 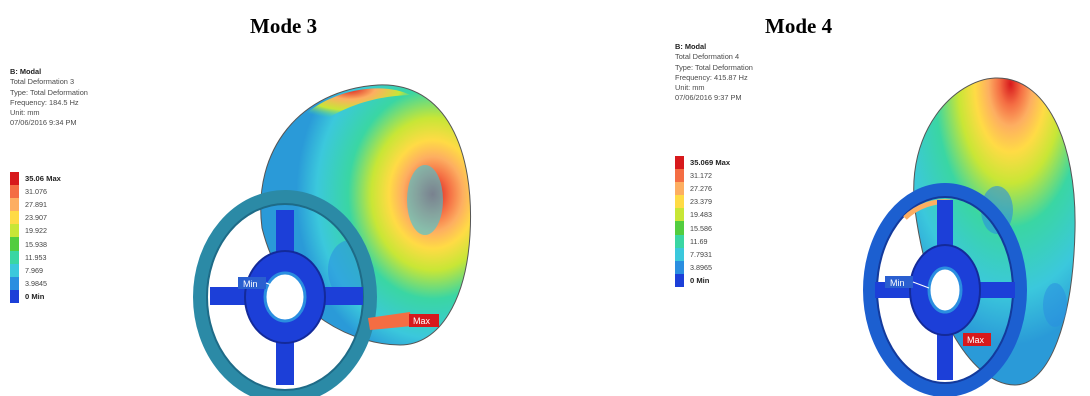 What do you see at coordinates (284, 26) in the screenshot?
I see `mode-3-title: Mode 3` at bounding box center [284, 26].